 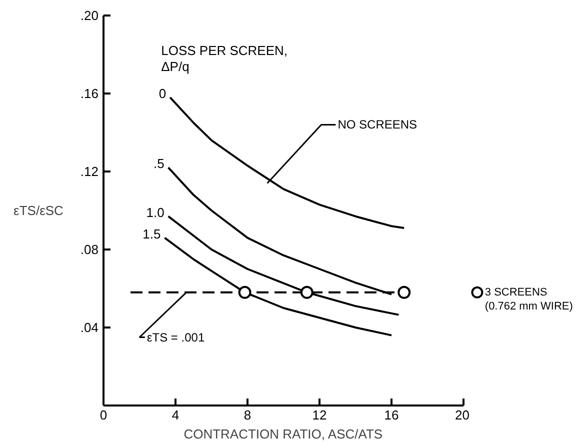 What do you see at coordinates (89, 15) in the screenshot?
I see `y-tick-label: .20` at bounding box center [89, 15].